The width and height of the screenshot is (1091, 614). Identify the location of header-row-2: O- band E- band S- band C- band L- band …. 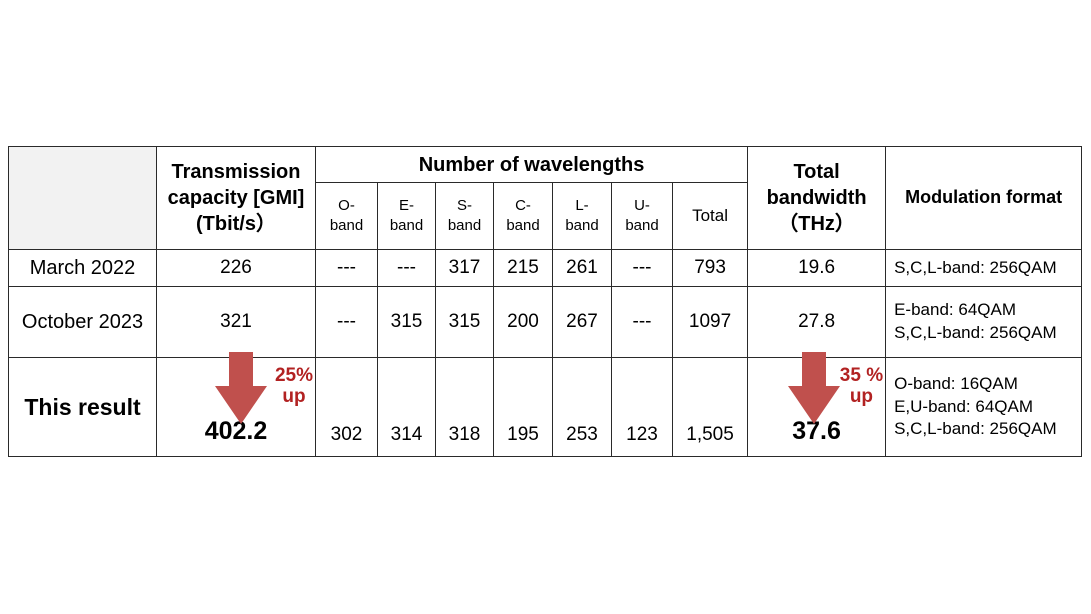
(545, 216).